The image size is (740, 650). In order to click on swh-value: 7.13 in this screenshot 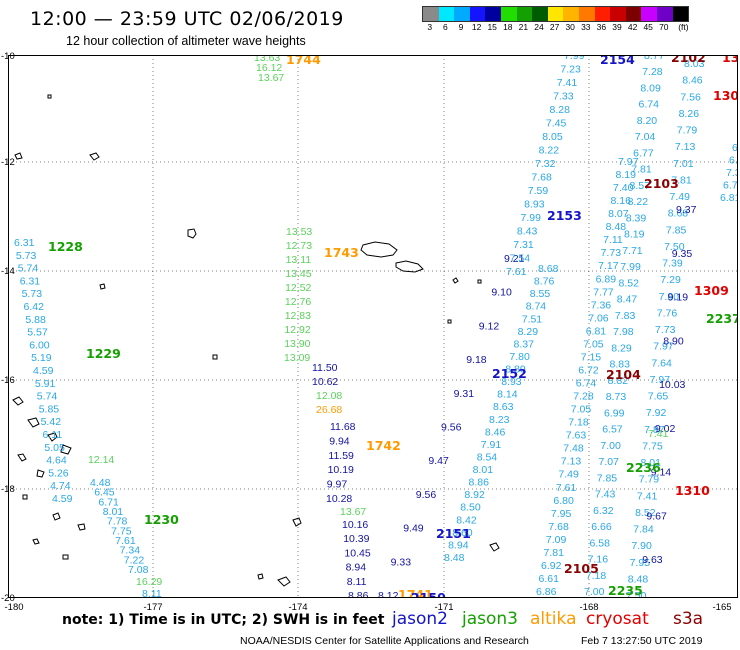, I will do `click(571, 462)`.